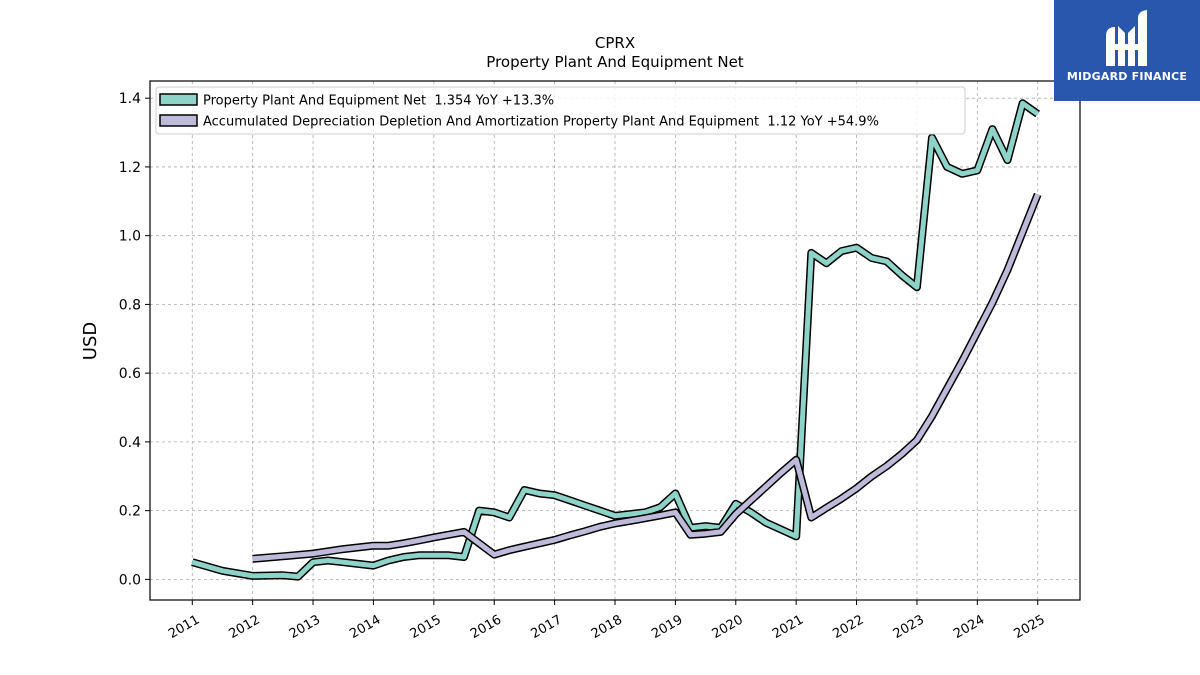 The height and width of the screenshot is (675, 1200). What do you see at coordinates (1127, 76) in the screenshot?
I see `logo-text: MIDGARD FINANCE` at bounding box center [1127, 76].